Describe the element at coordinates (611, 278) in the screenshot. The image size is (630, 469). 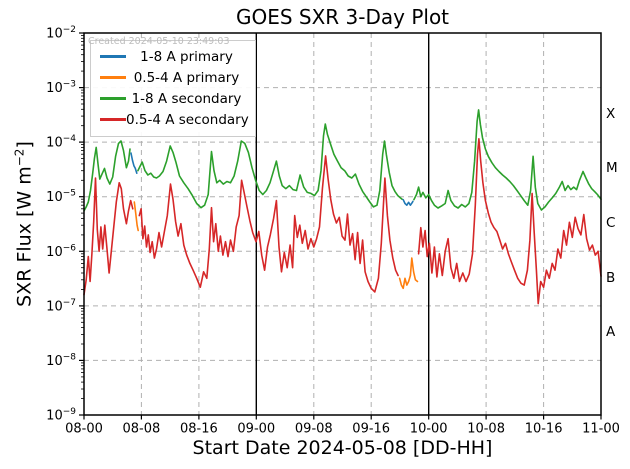
I see `flare-class-label-b: B` at that location.